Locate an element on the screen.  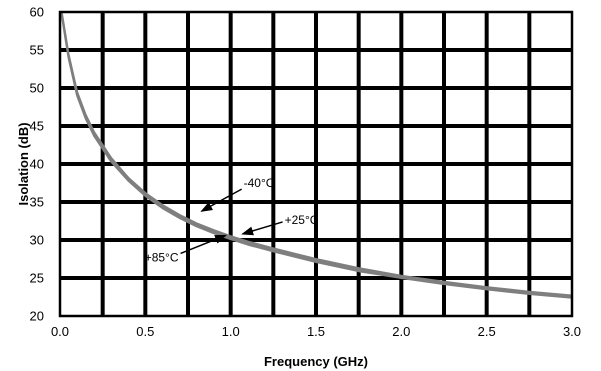
x-axis-tick-labels: 0.0 0.5 1.0 1.5 2.0 2.5 3.0 is located at coordinates (316, 331).